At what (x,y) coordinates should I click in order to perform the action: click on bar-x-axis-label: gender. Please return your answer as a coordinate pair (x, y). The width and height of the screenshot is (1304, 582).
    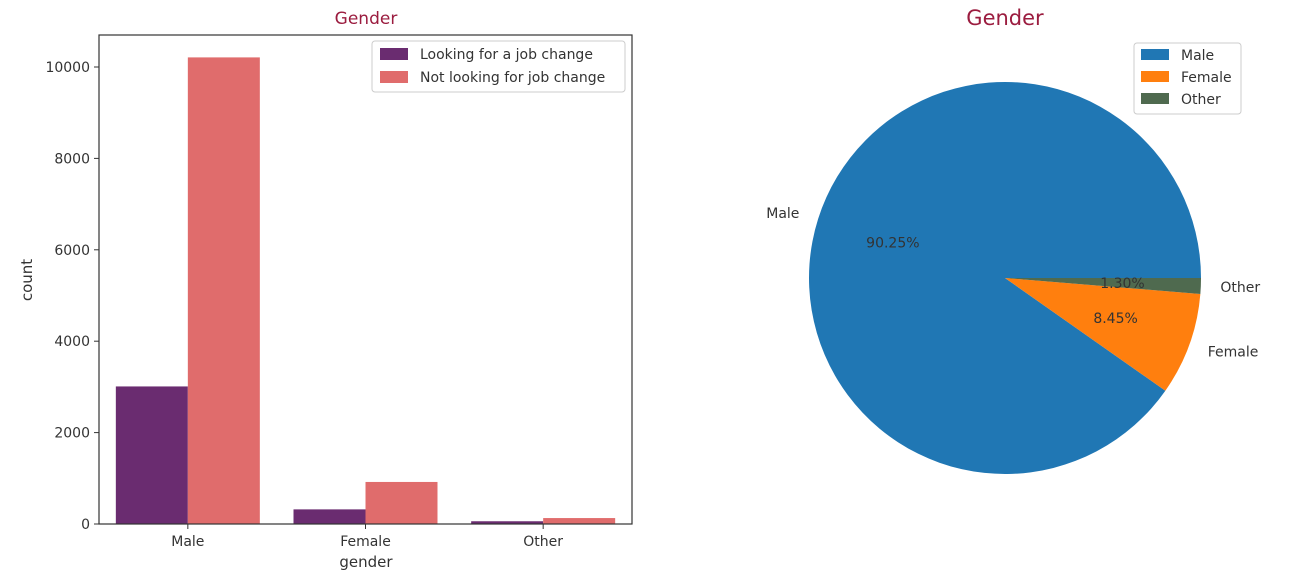
    Looking at the image, I should click on (366, 562).